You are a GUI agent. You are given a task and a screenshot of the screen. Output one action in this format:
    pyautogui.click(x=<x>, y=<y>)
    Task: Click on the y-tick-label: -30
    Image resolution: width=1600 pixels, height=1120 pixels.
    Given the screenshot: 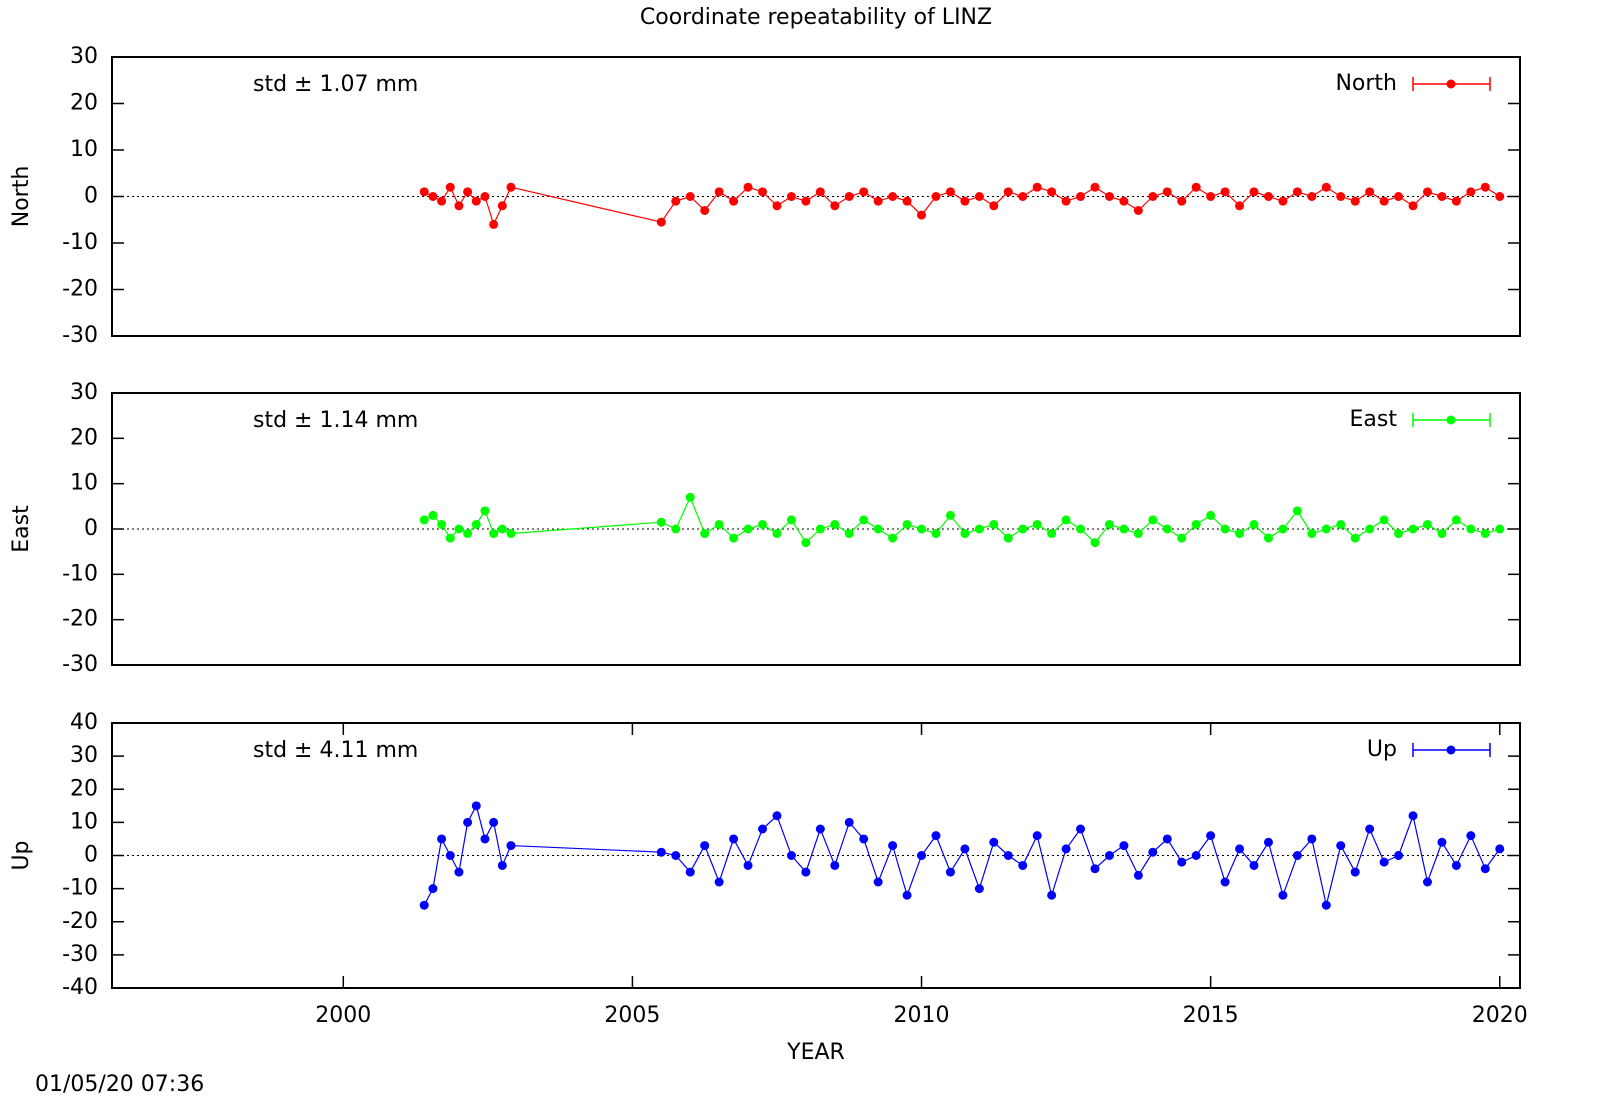 What is the action you would take?
    pyautogui.click(x=80, y=664)
    